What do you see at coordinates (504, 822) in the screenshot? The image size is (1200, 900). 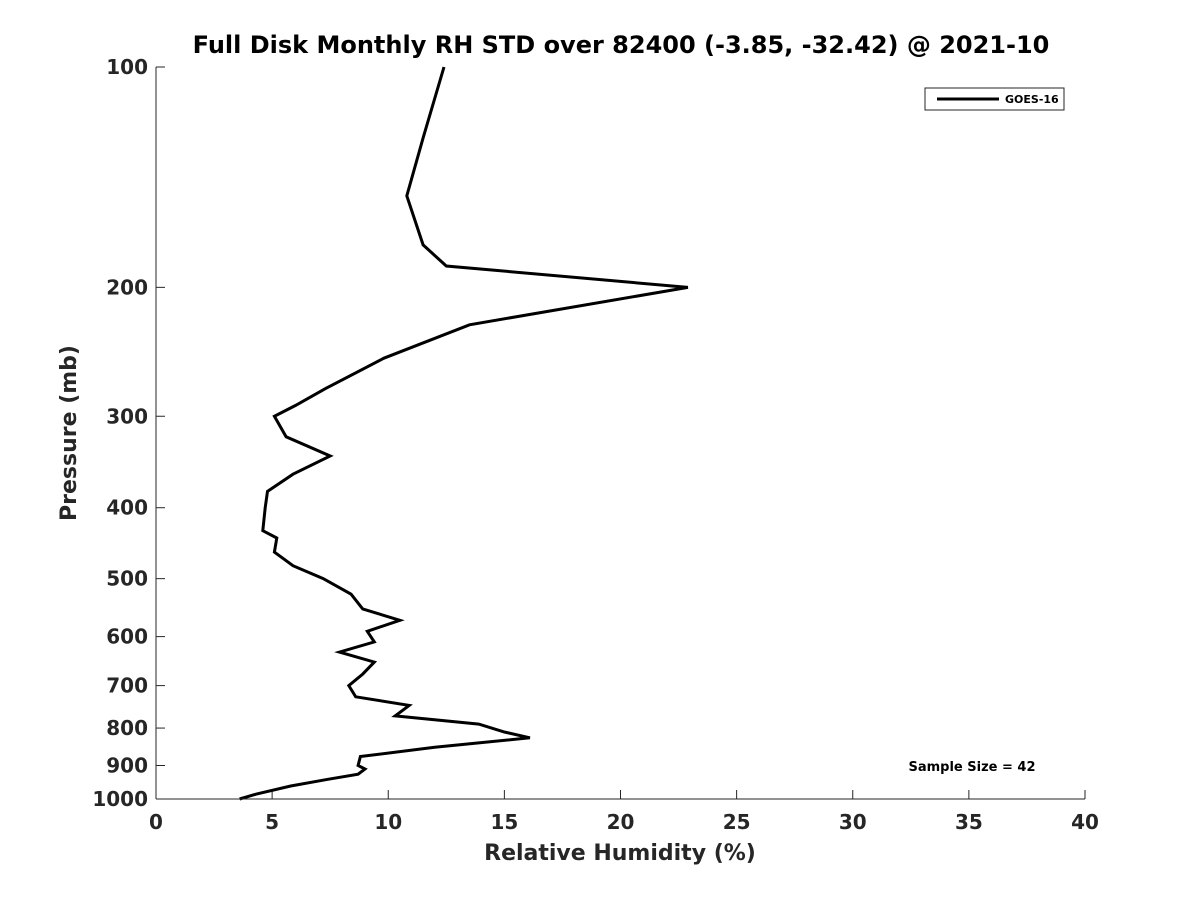 I see `x-tick-label: 15` at bounding box center [504, 822].